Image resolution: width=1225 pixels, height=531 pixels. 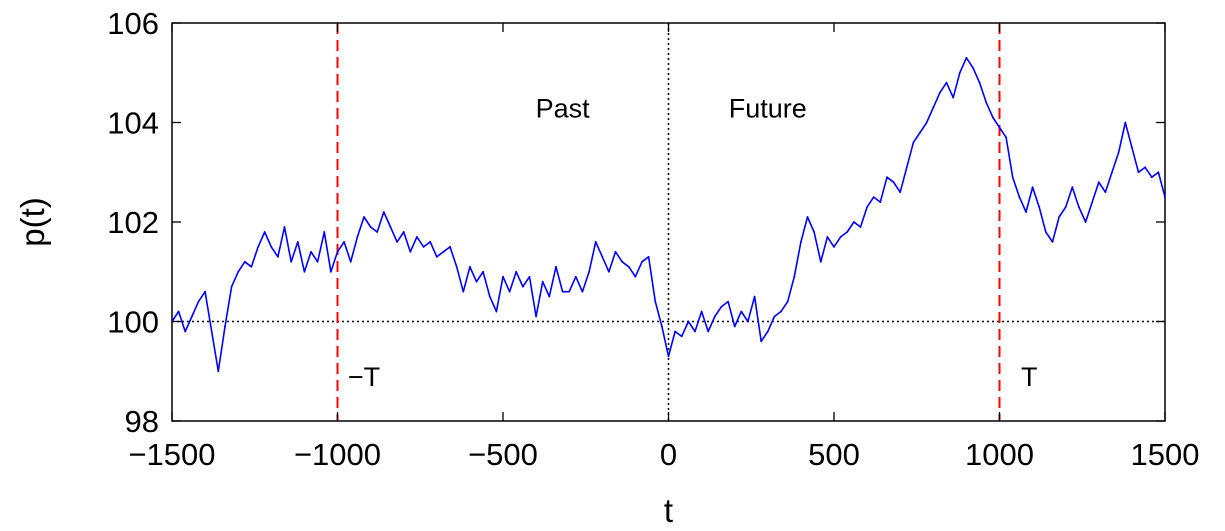 I want to click on y-tick-labels: 98 100 102 104 106, so click(x=133, y=222).